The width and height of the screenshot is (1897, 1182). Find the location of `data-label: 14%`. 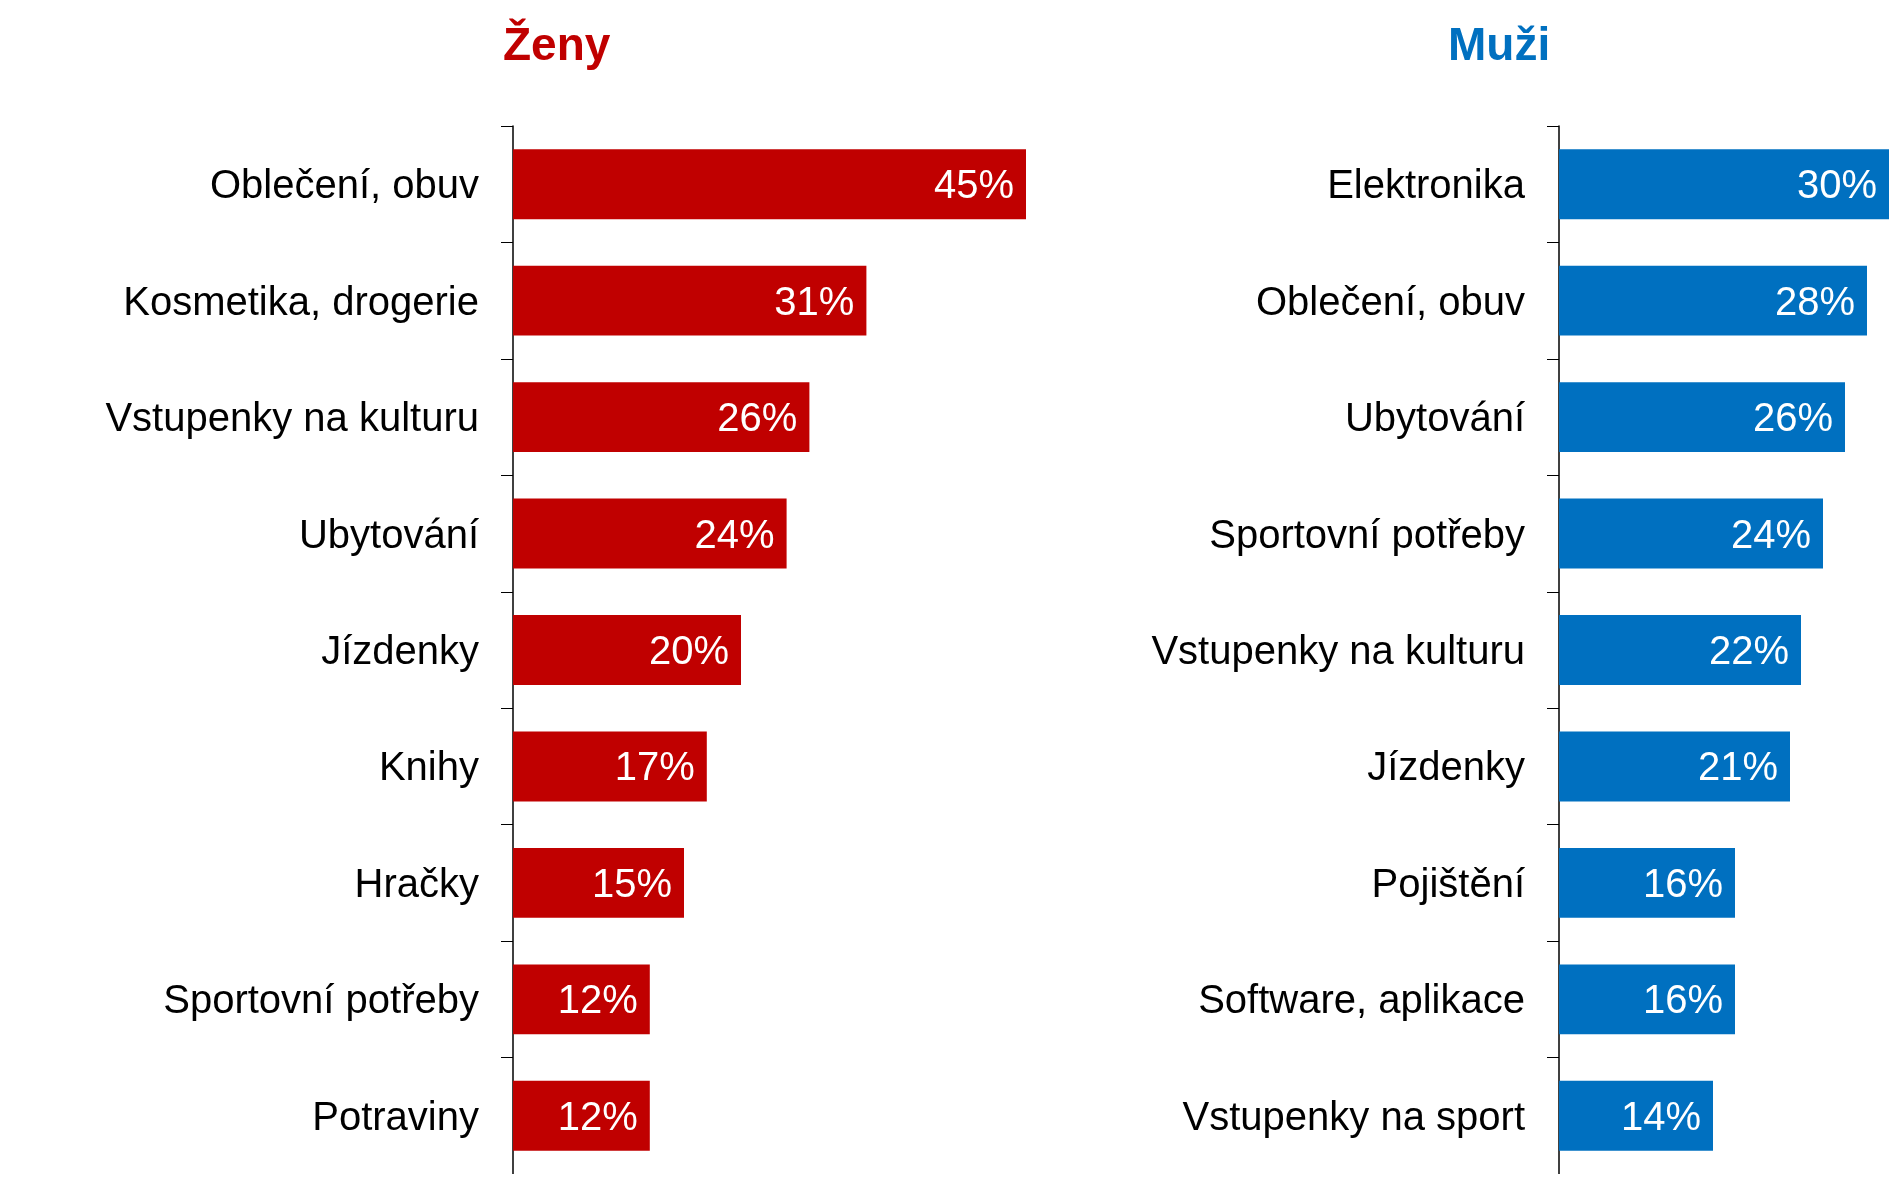

data-label: 14% is located at coordinates (1660, 1115).